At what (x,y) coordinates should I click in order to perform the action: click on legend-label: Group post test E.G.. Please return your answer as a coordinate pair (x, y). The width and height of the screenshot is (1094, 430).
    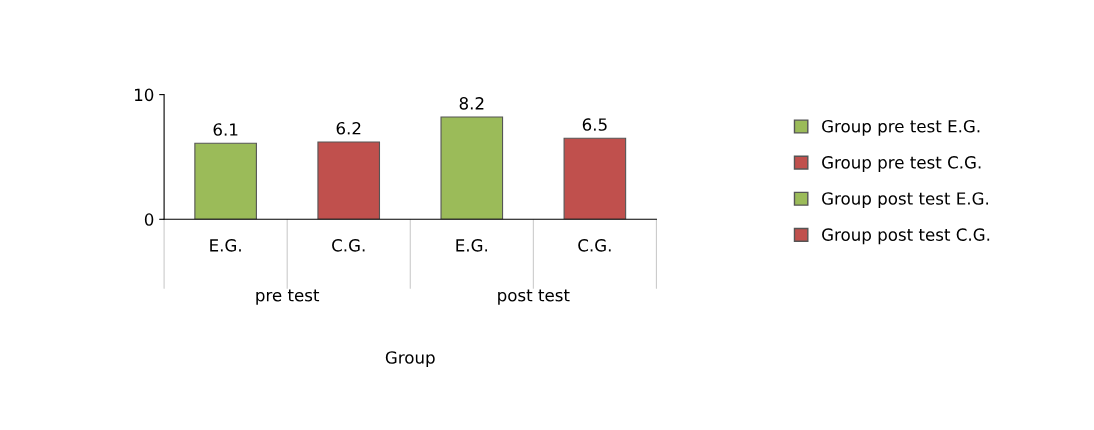
    Looking at the image, I should click on (905, 200).